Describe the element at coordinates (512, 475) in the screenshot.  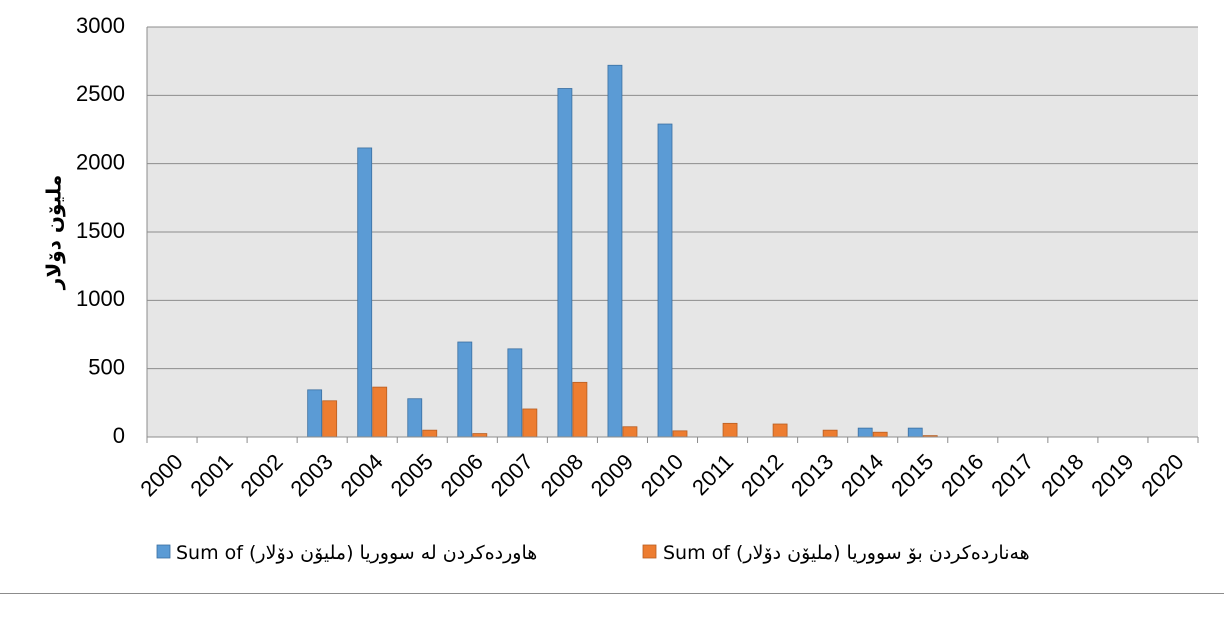
I see `x-tick-label: 2007` at that location.